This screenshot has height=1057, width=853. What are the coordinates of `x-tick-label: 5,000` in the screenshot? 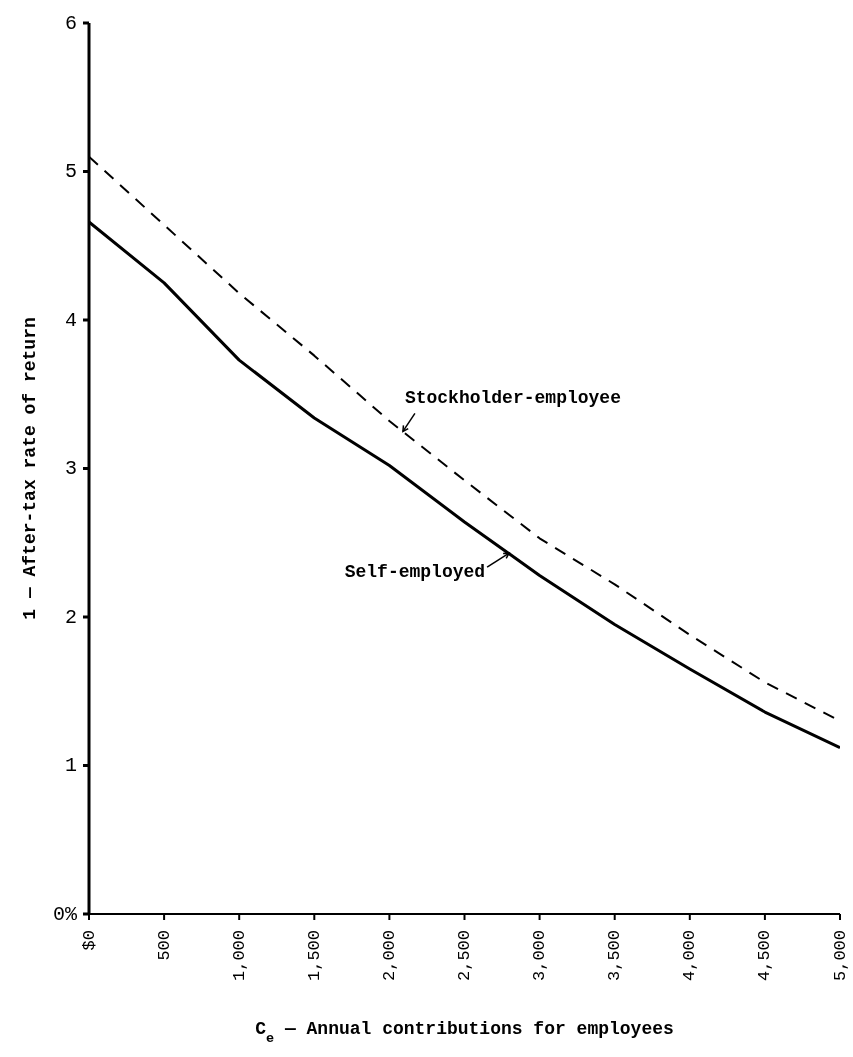 It's located at (840, 956).